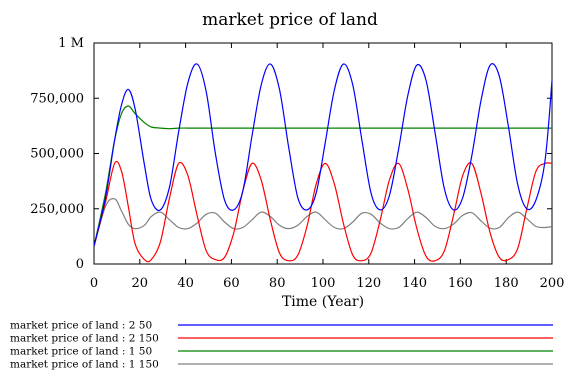 The height and width of the screenshot is (390, 568). I want to click on y-tick-label: 0, so click(80, 264).